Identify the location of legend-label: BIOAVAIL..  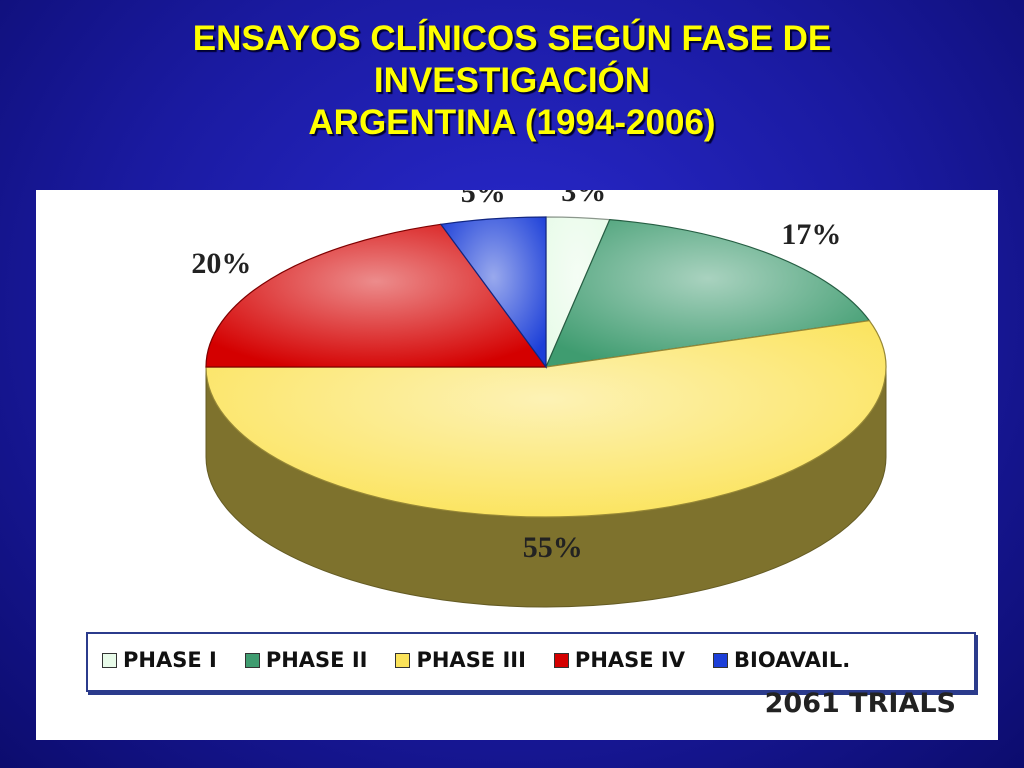
(792, 660).